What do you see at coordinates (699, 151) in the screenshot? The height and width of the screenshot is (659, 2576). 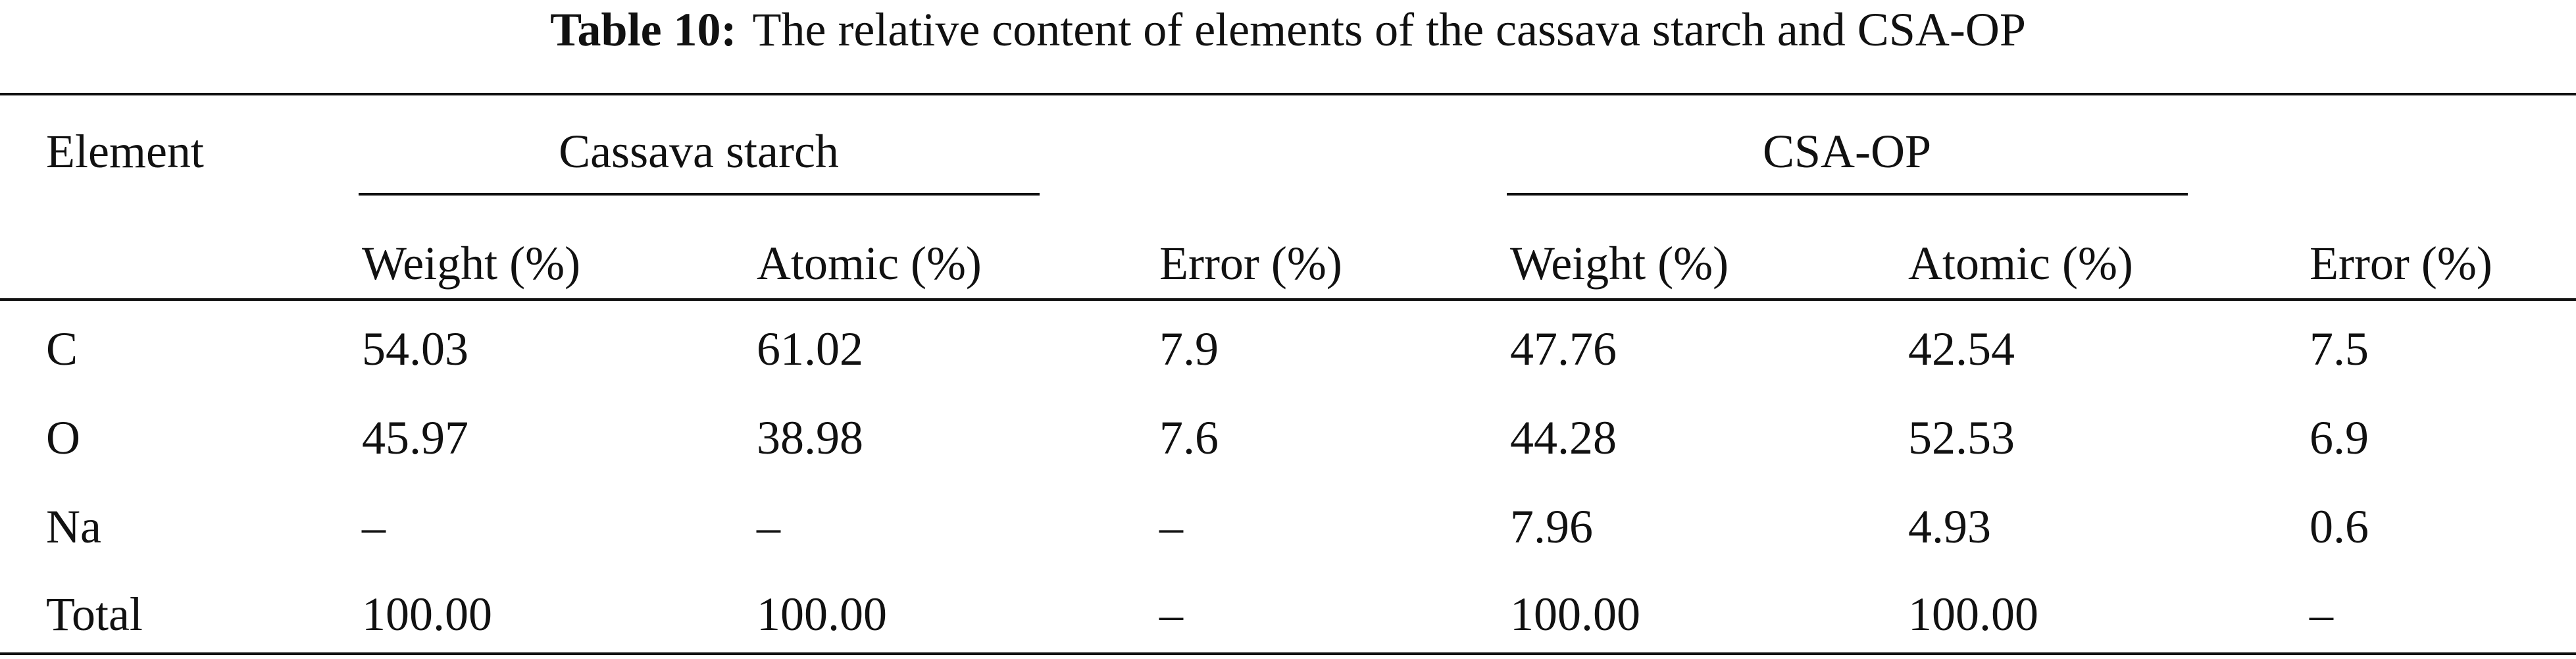 I see `group-header: Cassava starch` at bounding box center [699, 151].